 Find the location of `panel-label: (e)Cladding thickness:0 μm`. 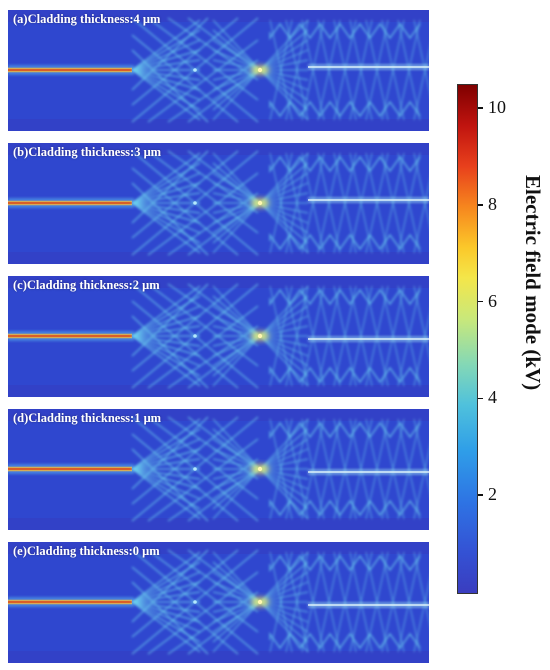

panel-label: (e)Cladding thickness:0 μm is located at coordinates (86, 551).